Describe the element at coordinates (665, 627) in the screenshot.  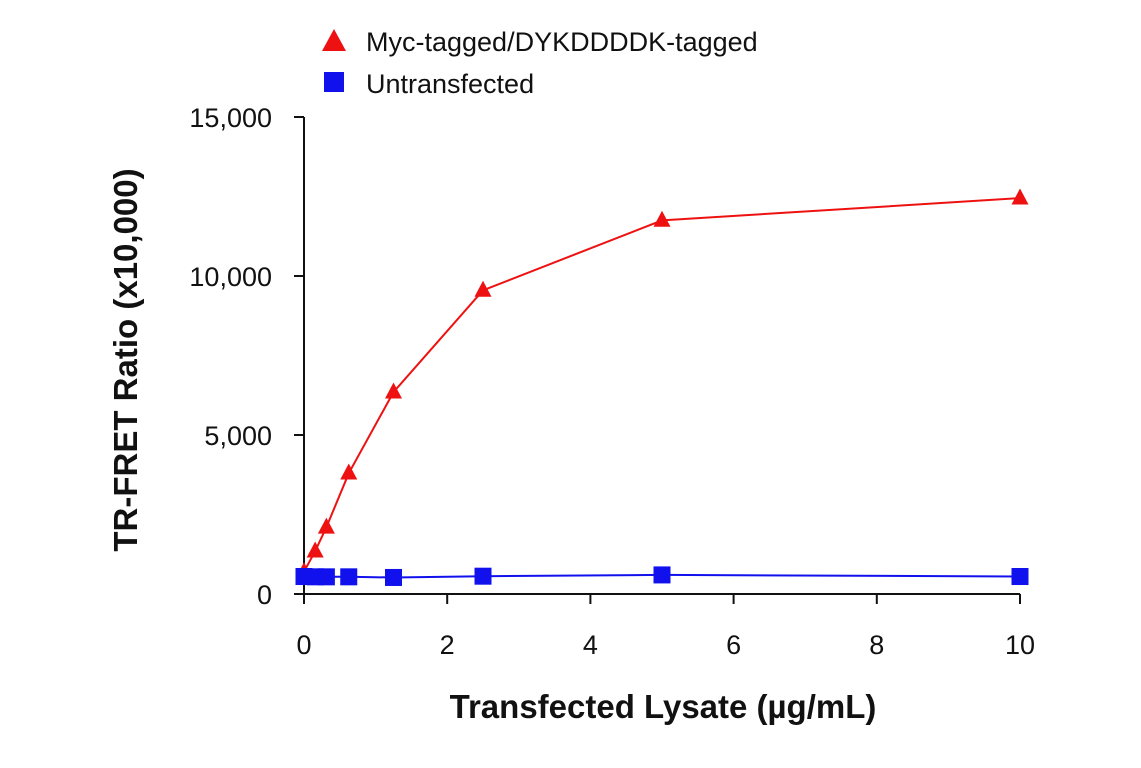
I see `x-axis-ticks: 0 2 4 6 8 10` at that location.